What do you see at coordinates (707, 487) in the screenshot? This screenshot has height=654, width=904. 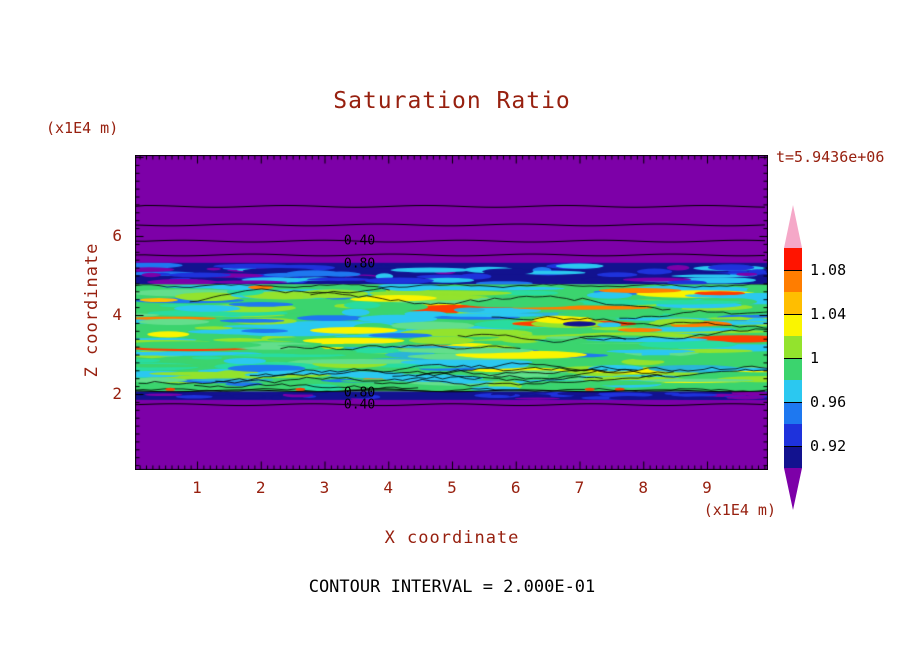 I see `x-tick-label: 9` at bounding box center [707, 487].